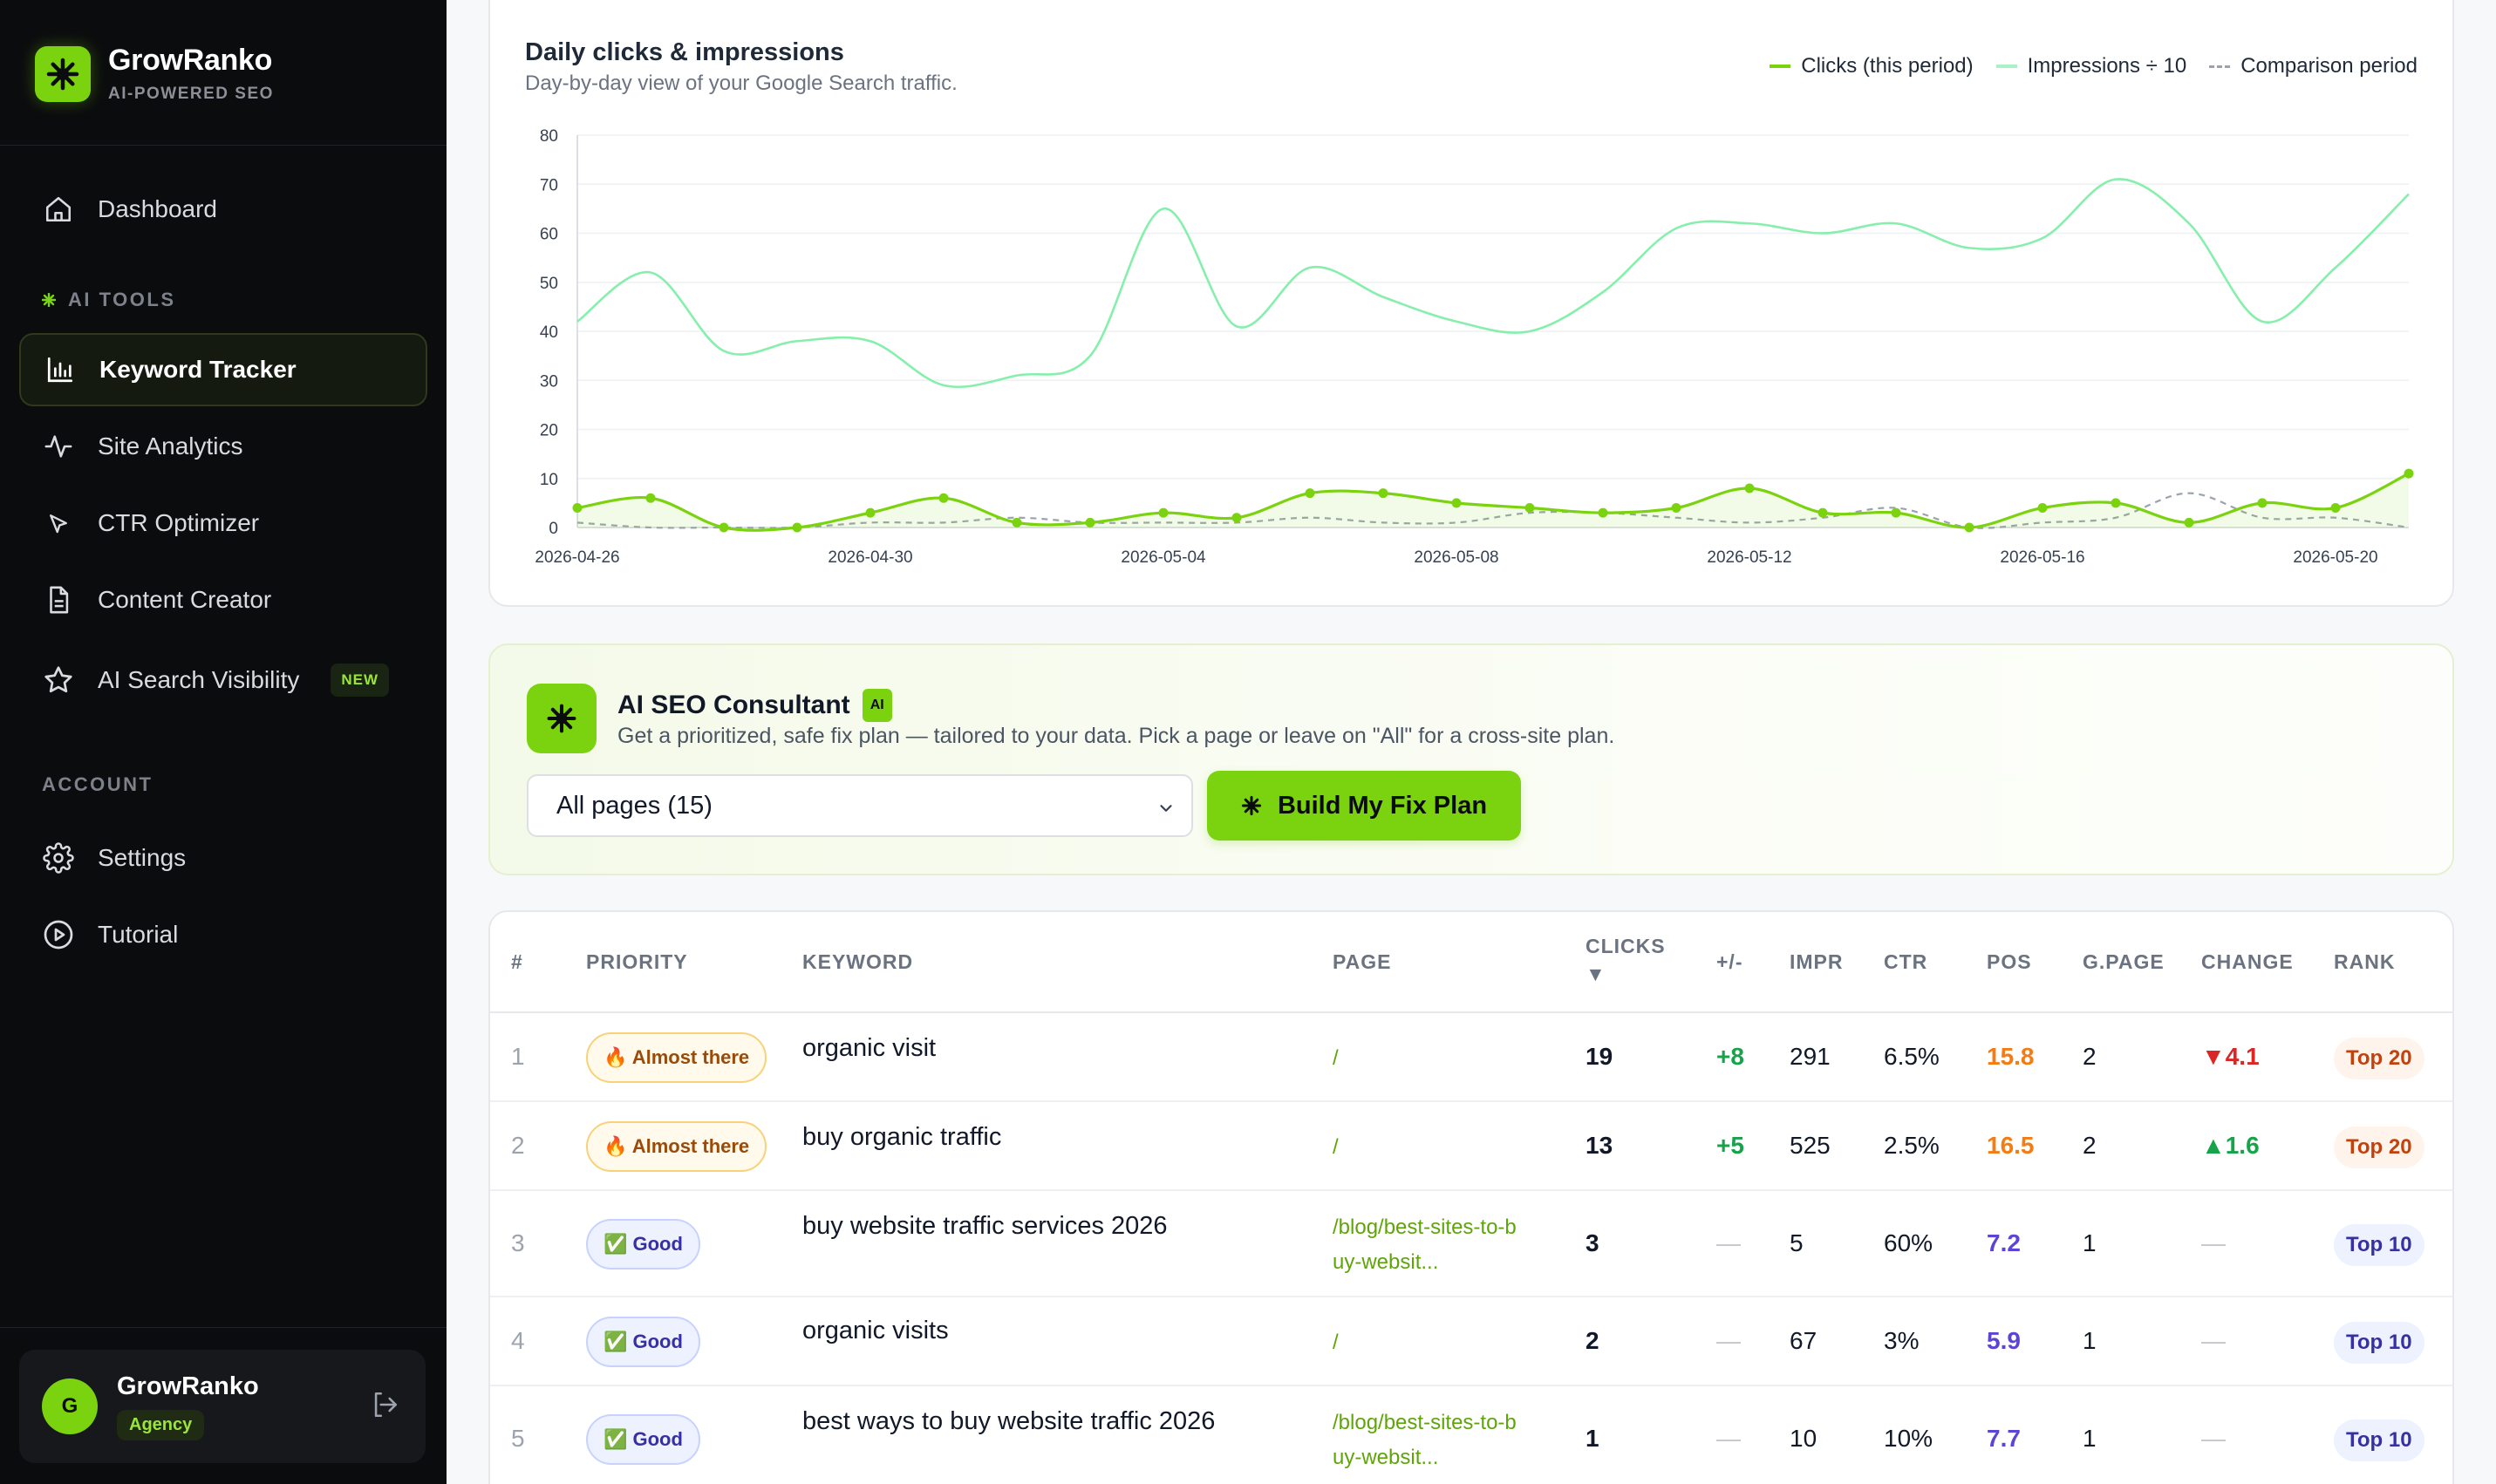  What do you see at coordinates (1872, 66) in the screenshot?
I see `legend-item-clicks: Clicks (this period)` at bounding box center [1872, 66].